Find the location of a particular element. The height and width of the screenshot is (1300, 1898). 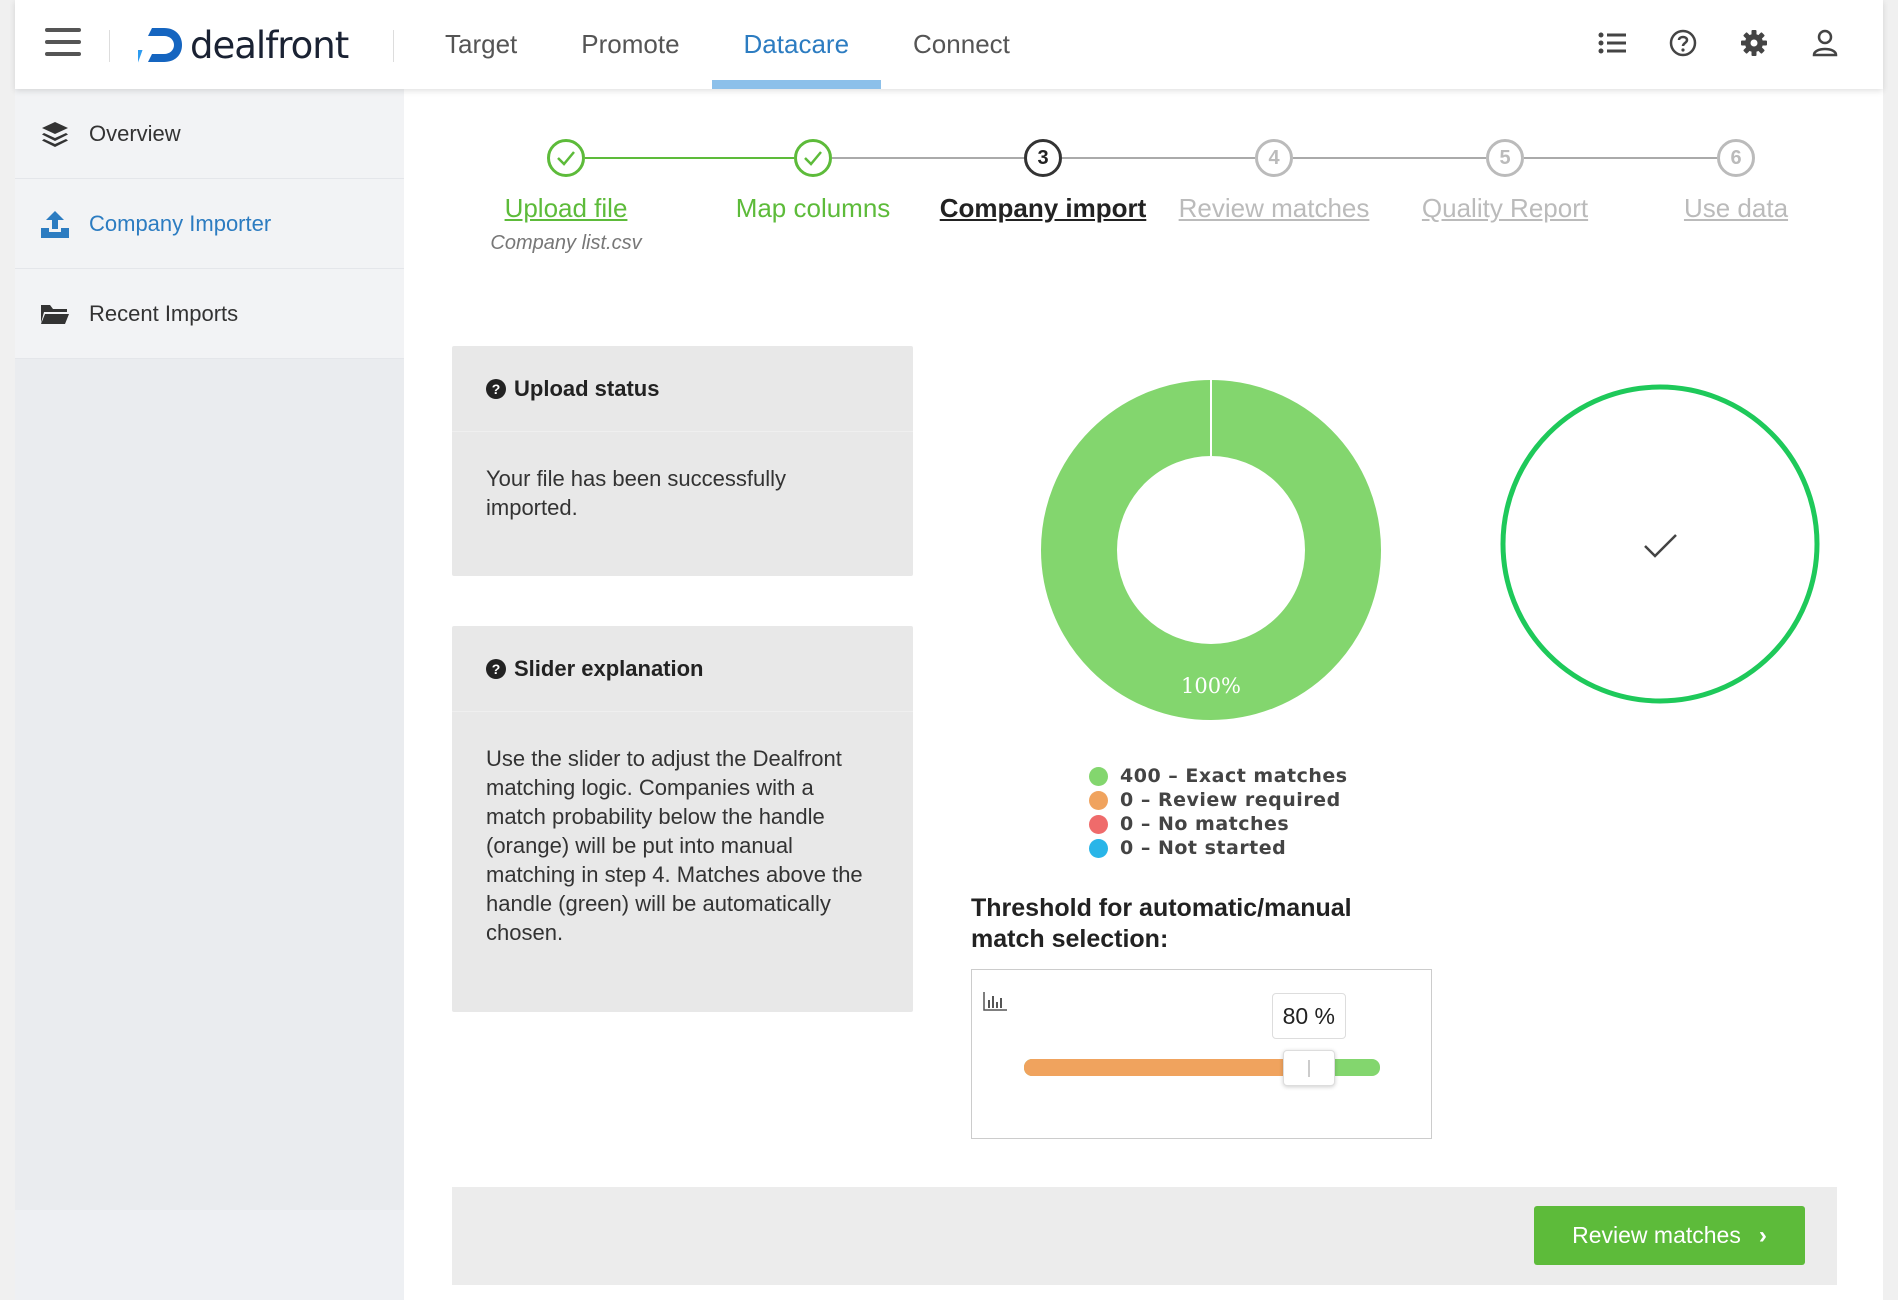

import-complete-indicator is located at coordinates (1660, 544).